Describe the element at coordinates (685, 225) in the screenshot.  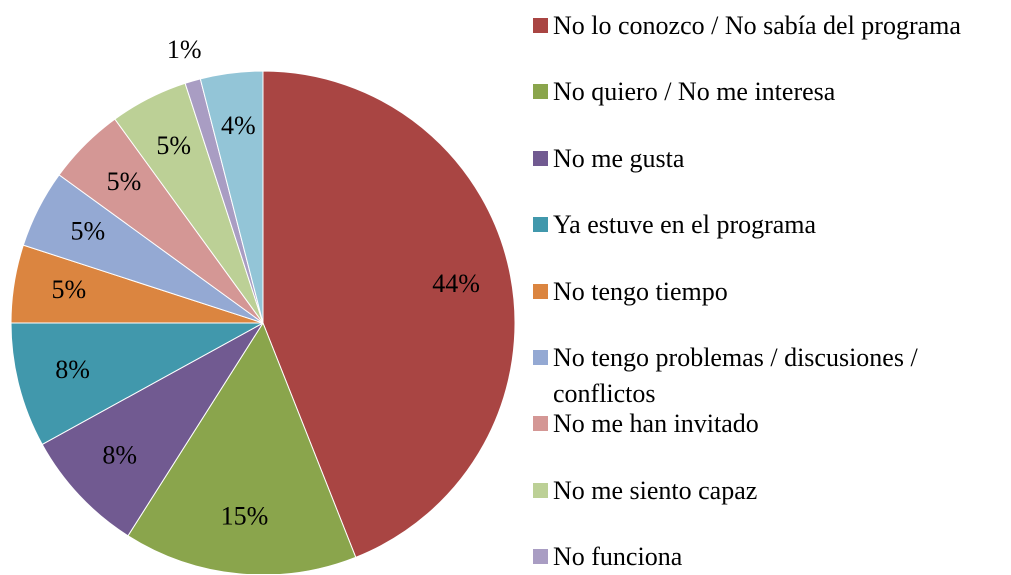
I see `legend-label: Ya estuve en el programa` at that location.